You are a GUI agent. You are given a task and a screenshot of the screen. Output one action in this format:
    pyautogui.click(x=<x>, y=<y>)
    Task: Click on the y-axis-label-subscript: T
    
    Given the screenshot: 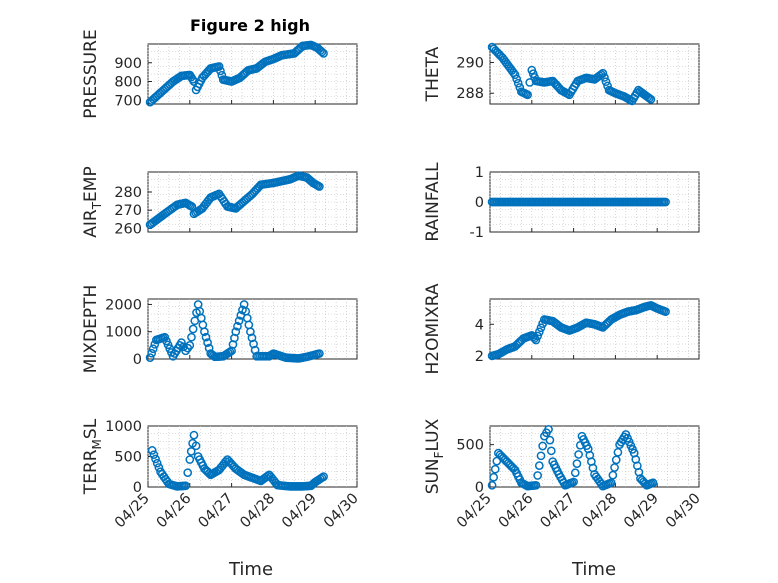 What is the action you would take?
    pyautogui.click(x=97, y=205)
    